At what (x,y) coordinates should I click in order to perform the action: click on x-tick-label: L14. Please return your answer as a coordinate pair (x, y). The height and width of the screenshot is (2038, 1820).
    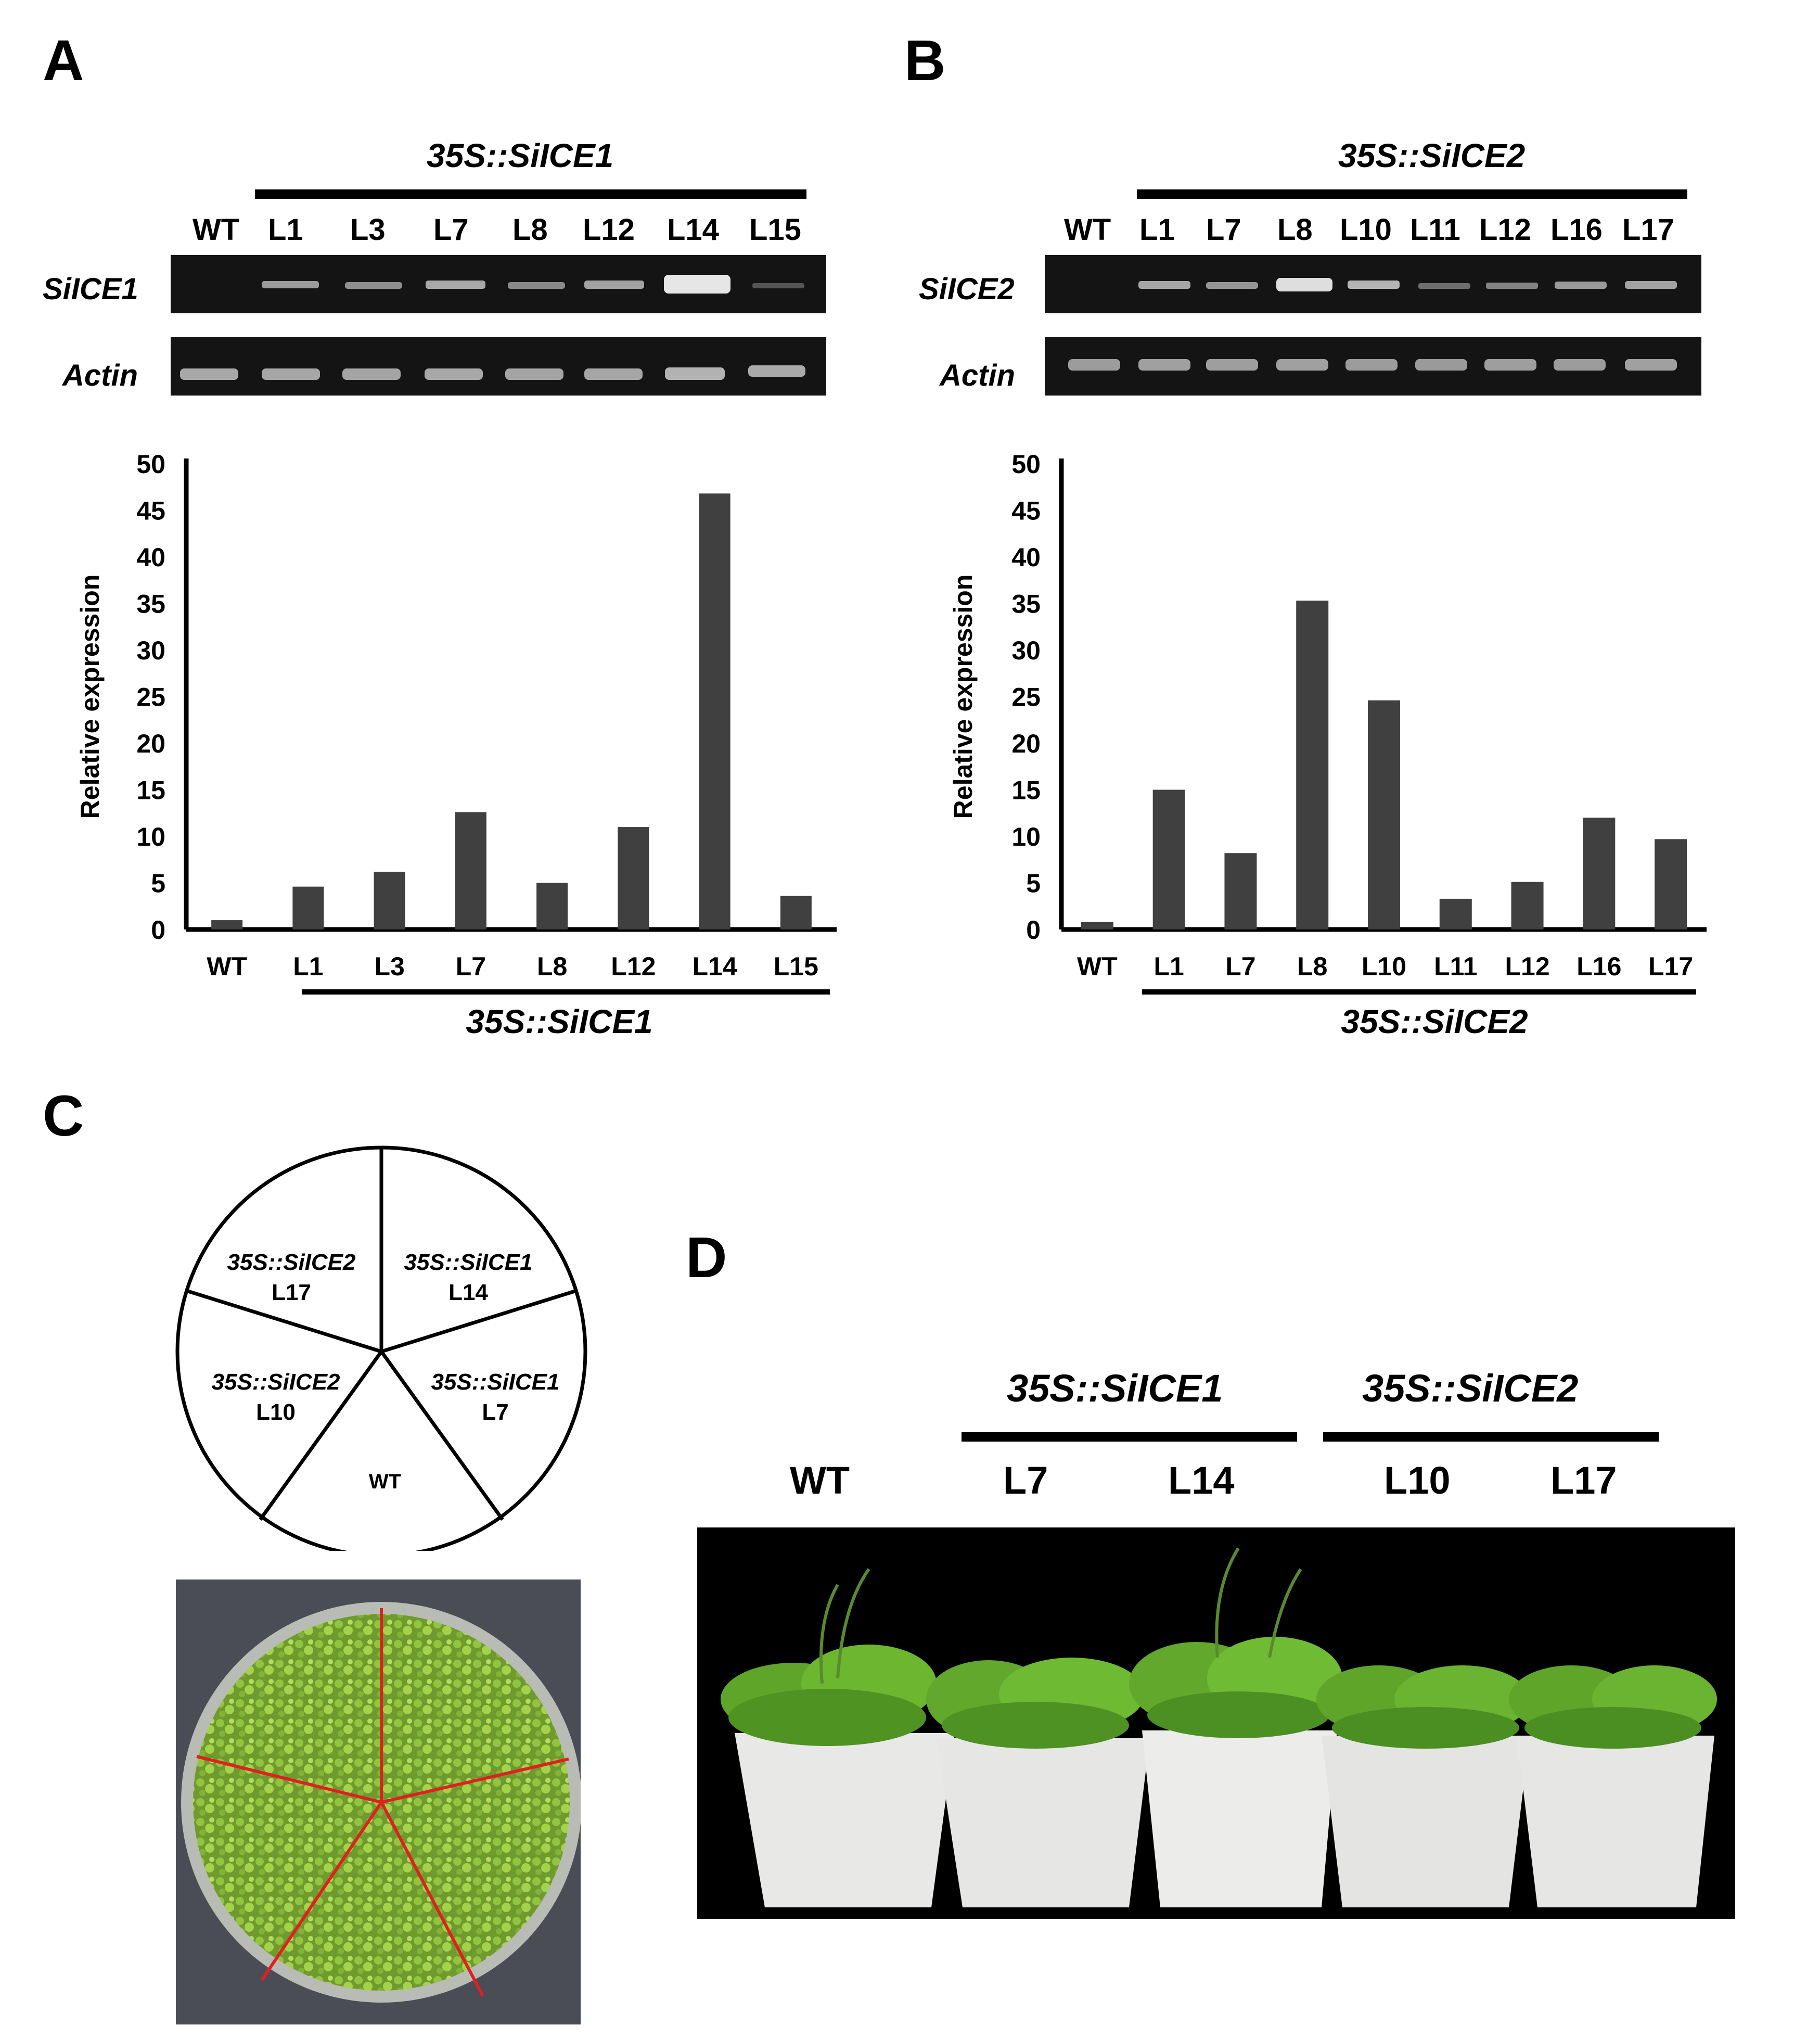
    Looking at the image, I should click on (715, 967).